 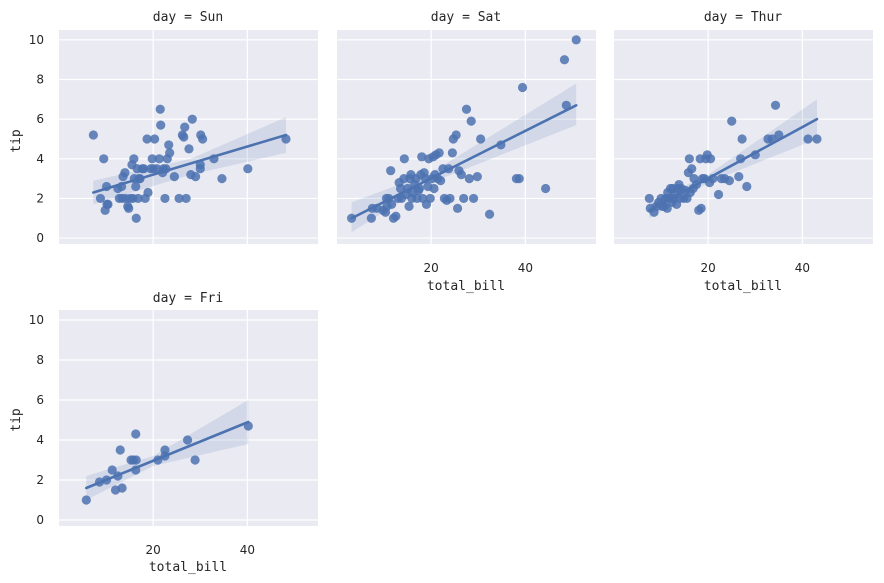 What do you see at coordinates (743, 17) in the screenshot?
I see `panel-title-thur: day = Thur` at bounding box center [743, 17].